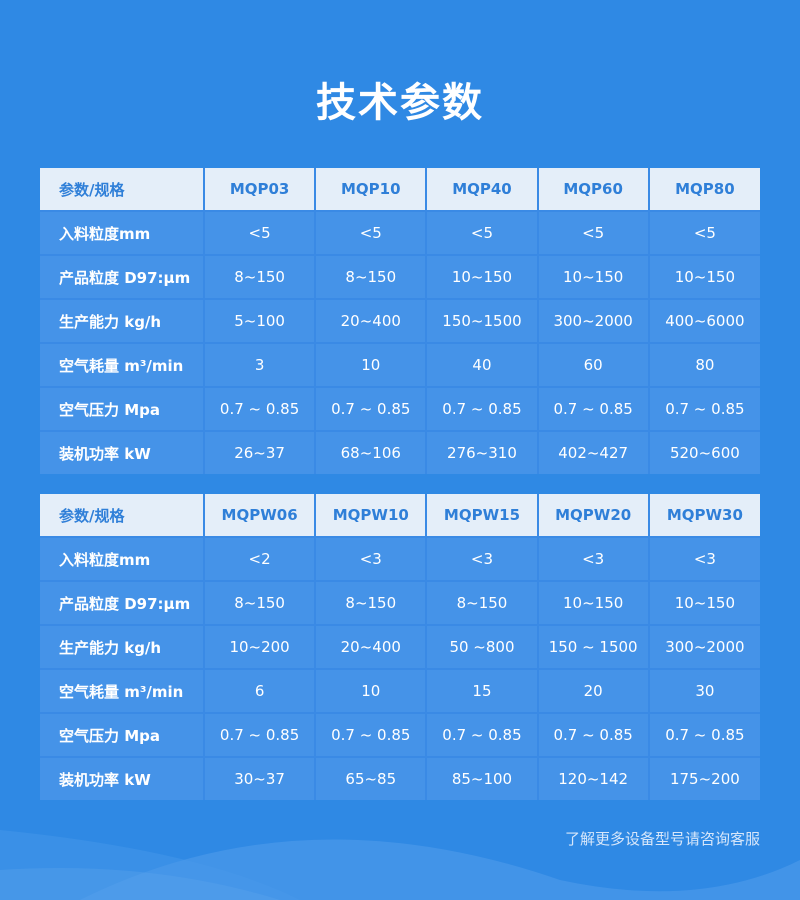  I want to click on value-cell: 80, so click(703, 365).